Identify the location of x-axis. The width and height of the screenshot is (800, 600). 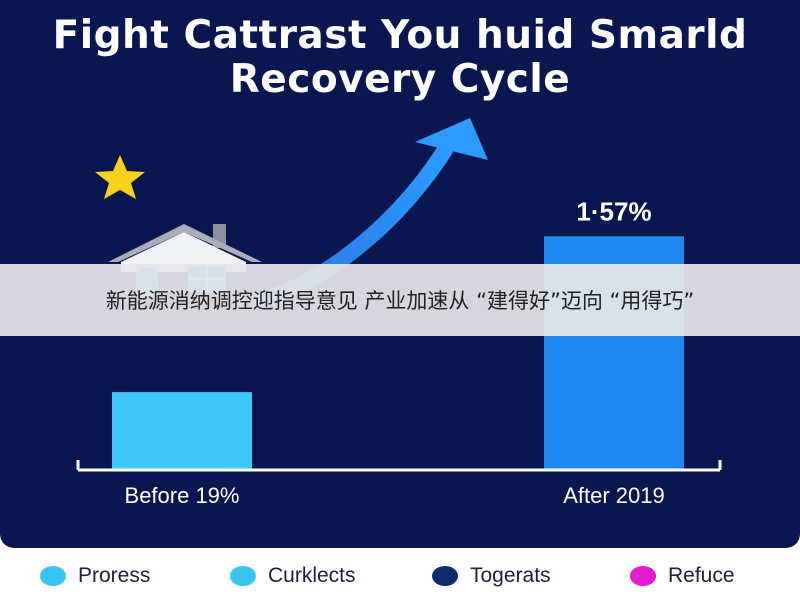
(399, 466).